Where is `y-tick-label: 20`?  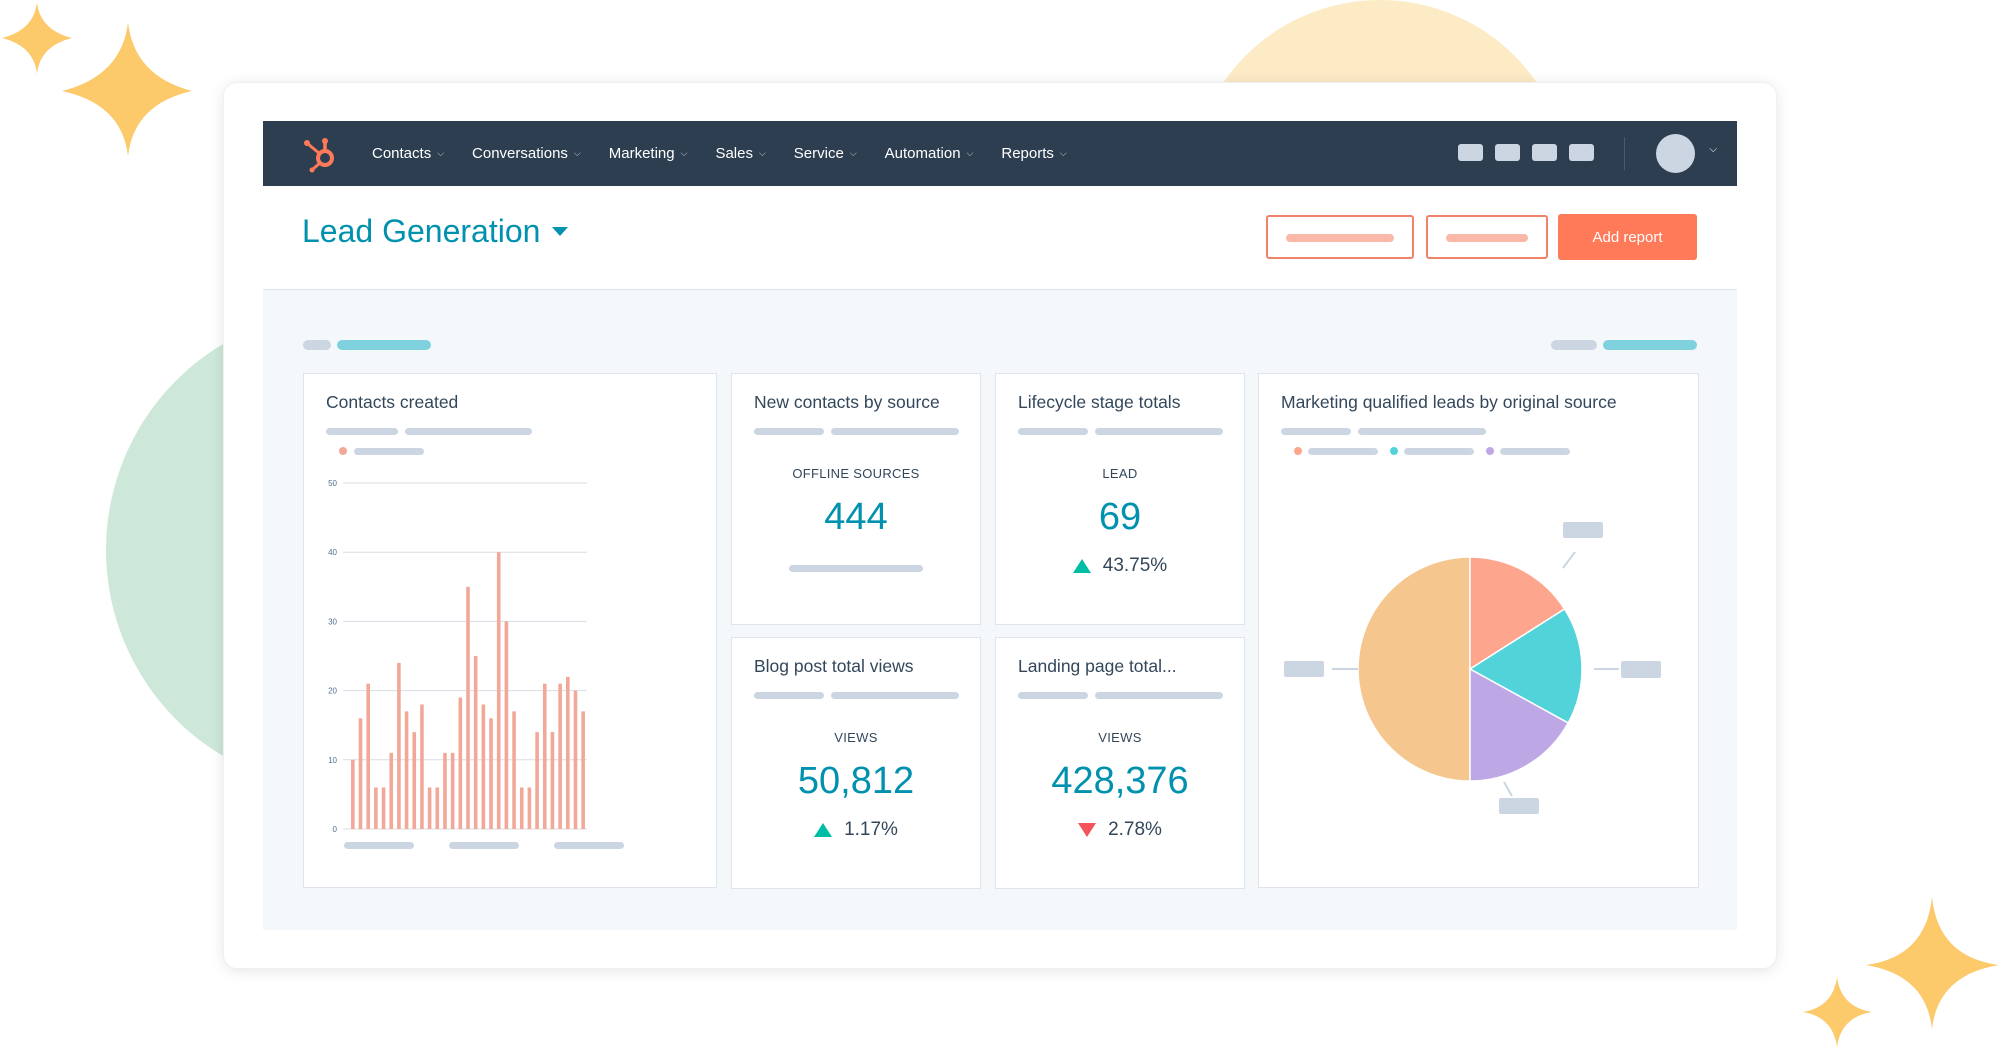
y-tick-label: 20 is located at coordinates (332, 691).